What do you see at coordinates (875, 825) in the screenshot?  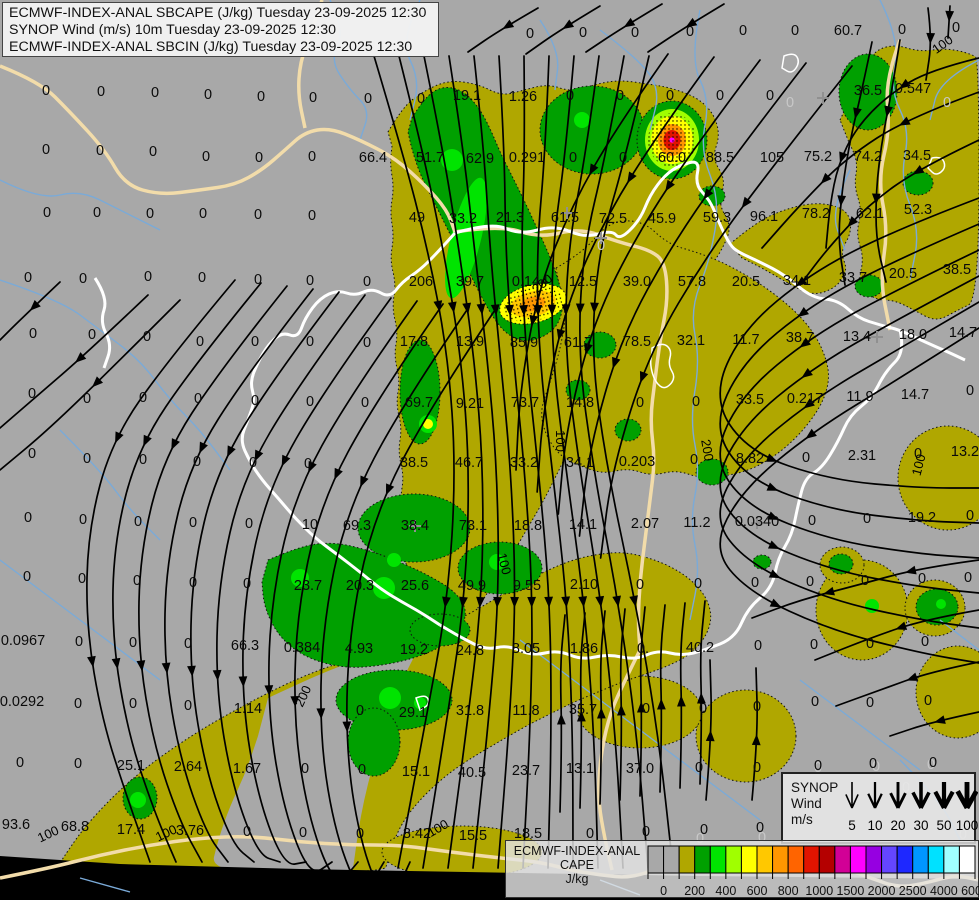 I see `wind-speed-label: 10` at bounding box center [875, 825].